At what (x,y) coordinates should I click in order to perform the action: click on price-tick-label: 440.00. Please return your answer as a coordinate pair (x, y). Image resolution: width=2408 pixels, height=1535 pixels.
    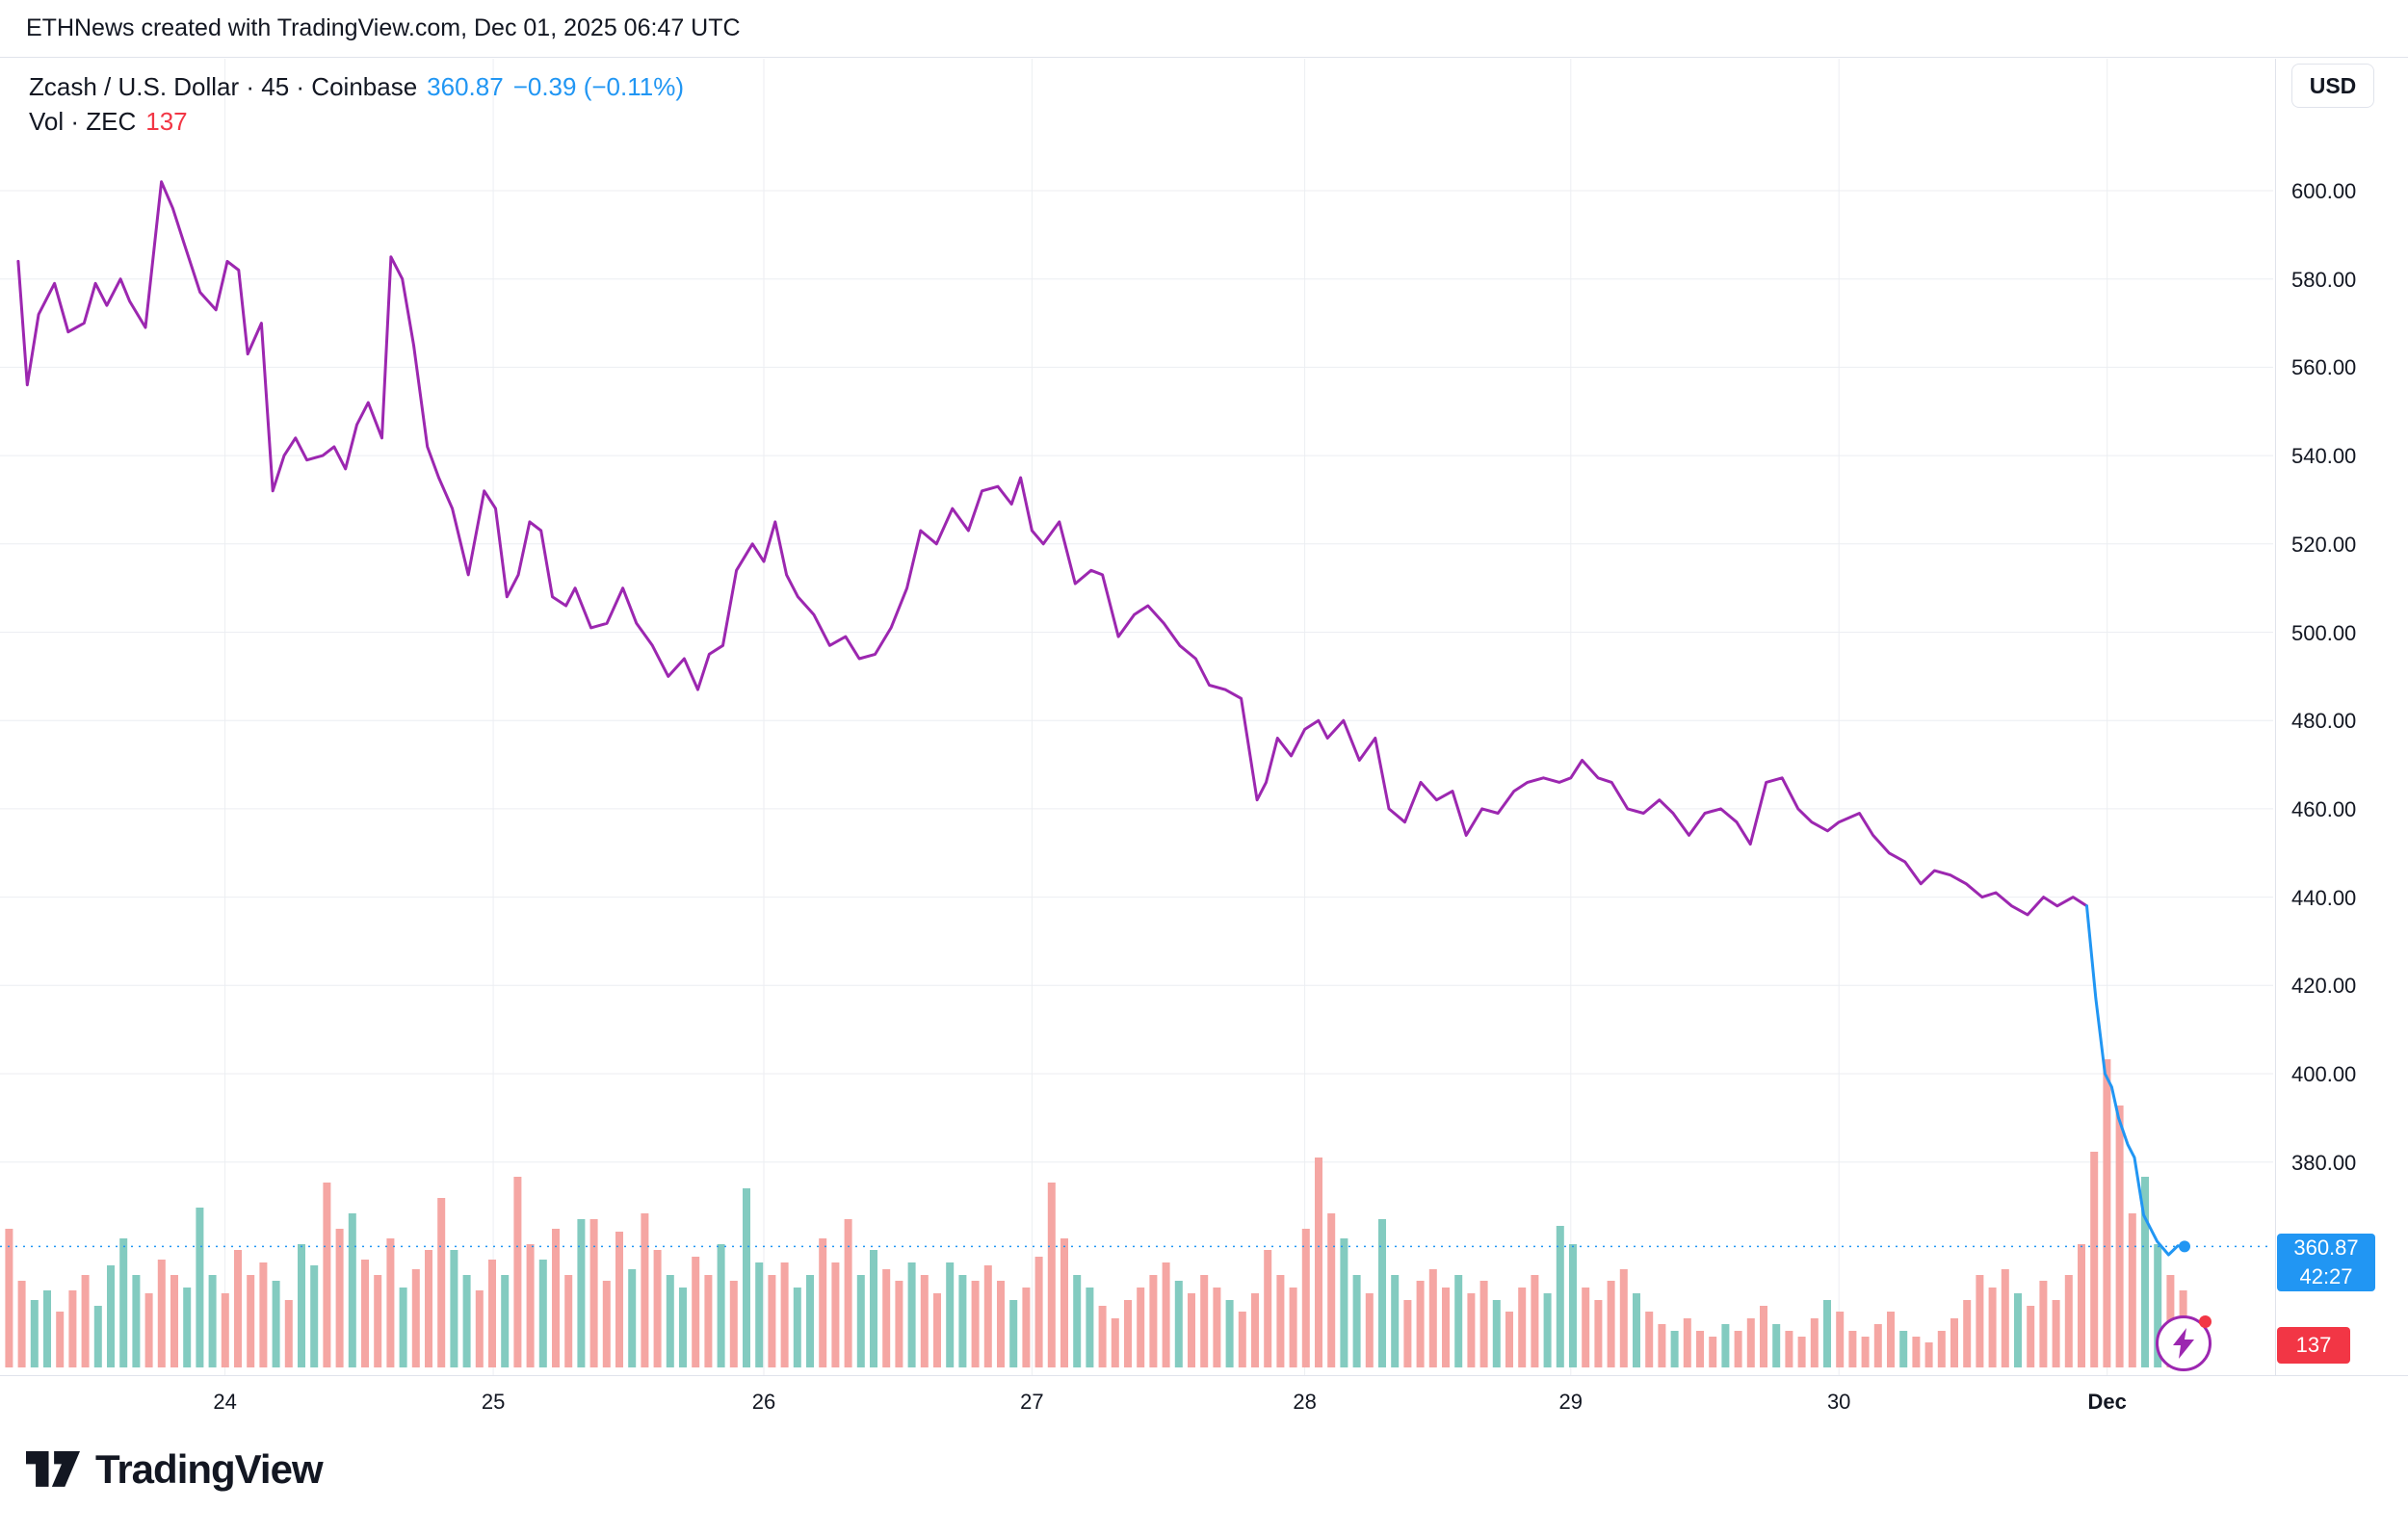
    Looking at the image, I should click on (2324, 897).